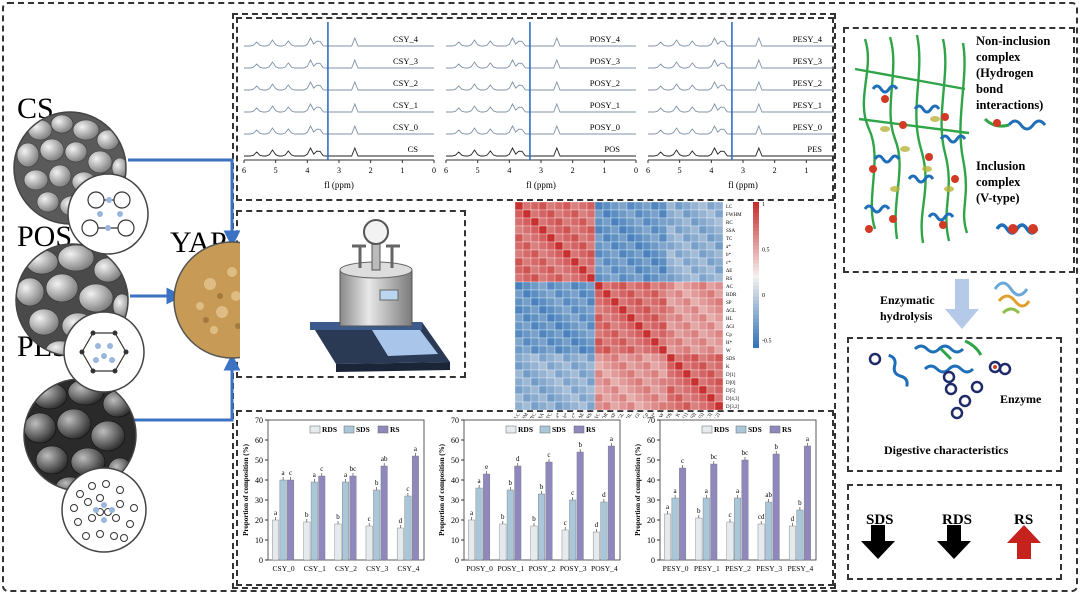 Image resolution: width=1080 pixels, height=594 pixels. I want to click on x-tick-label: CSY_0, so click(284, 568).